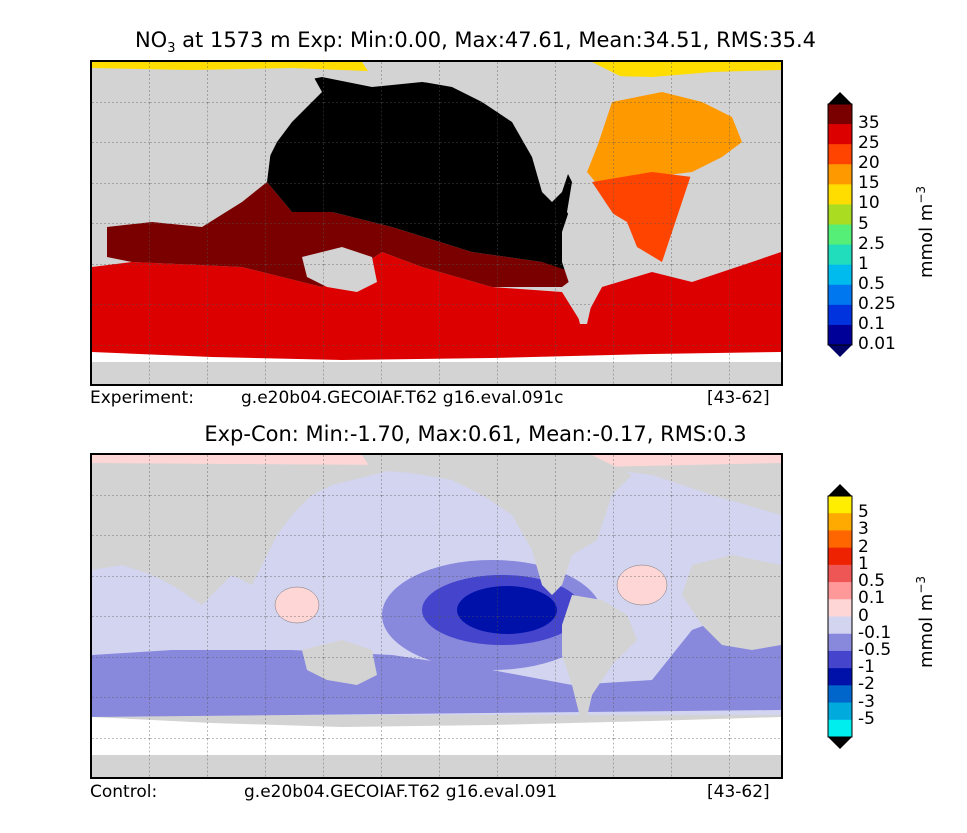 The image size is (967, 833). I want to click on difference-colorbar, so click(840, 616).